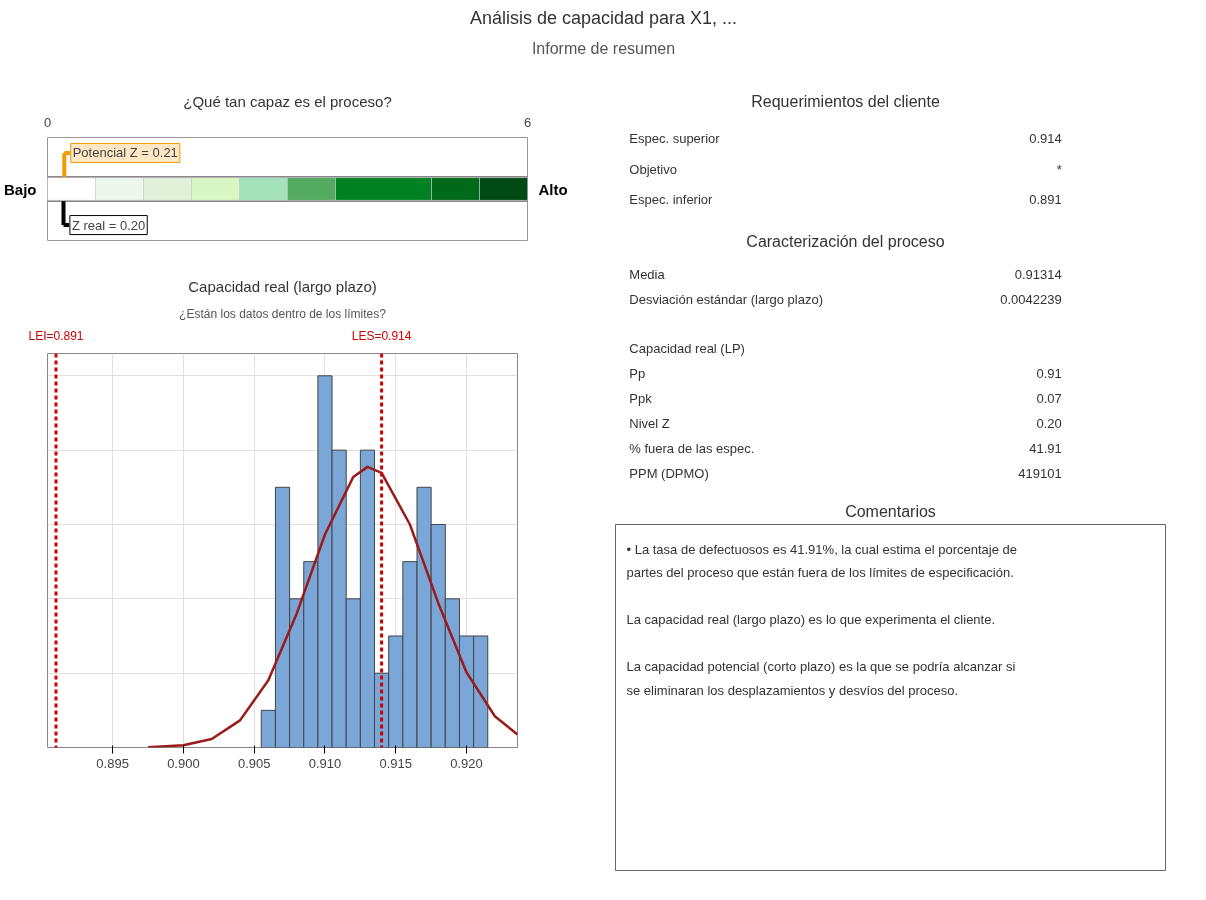  What do you see at coordinates (20, 189) in the screenshot?
I see `text: Bajo` at bounding box center [20, 189].